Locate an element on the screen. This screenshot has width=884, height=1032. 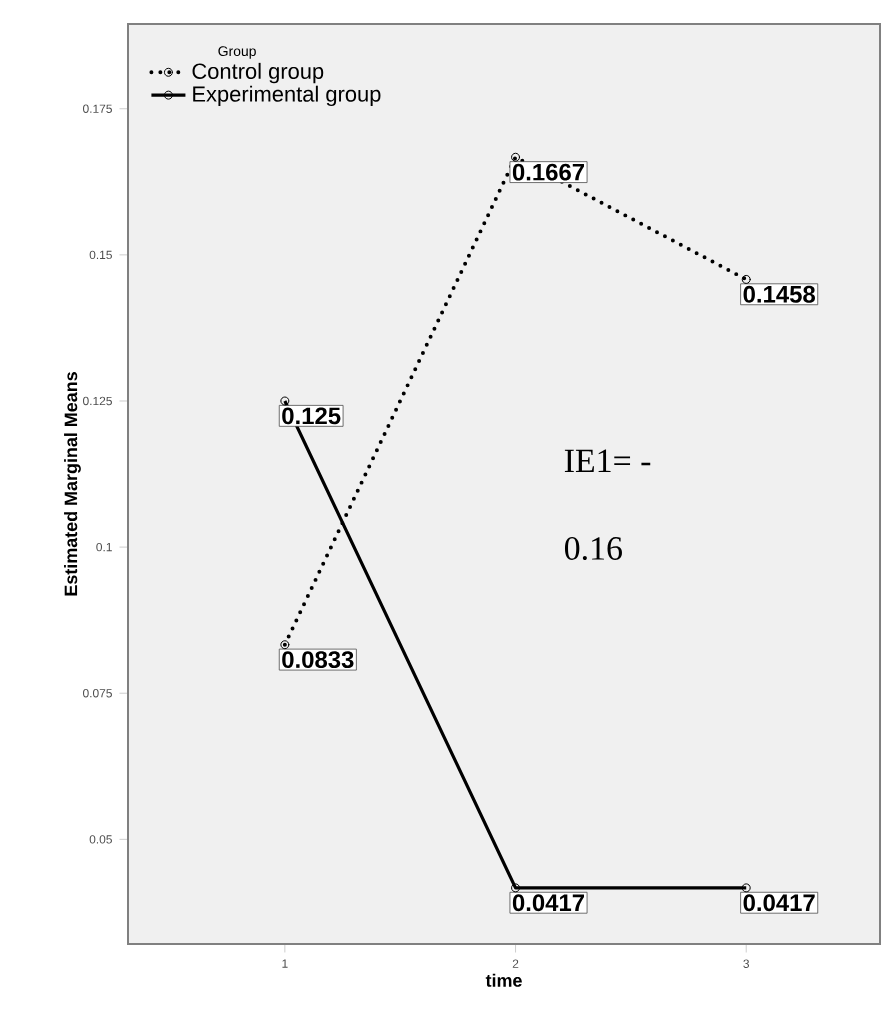
y-axis-title: Estimated Marginal Means is located at coordinates (72, 484).